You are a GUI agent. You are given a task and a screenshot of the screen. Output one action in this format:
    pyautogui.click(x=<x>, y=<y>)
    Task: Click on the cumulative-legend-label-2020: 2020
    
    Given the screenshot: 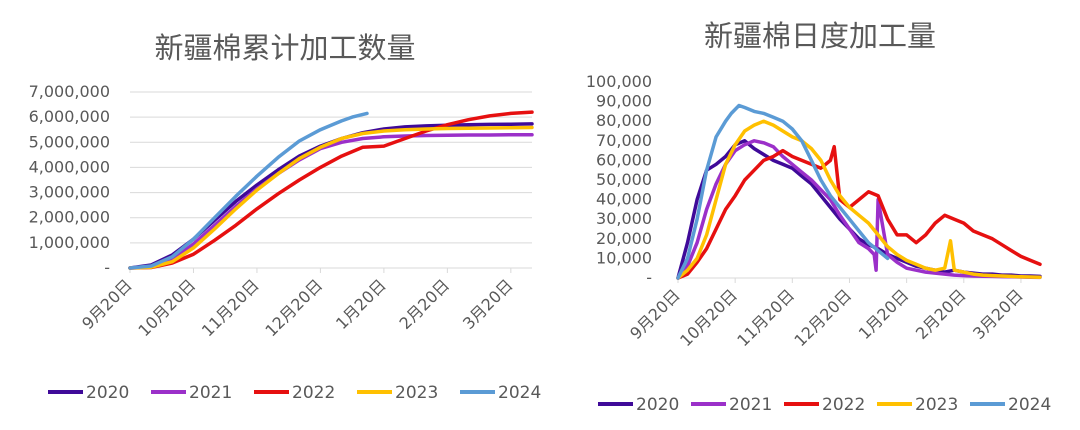 What is the action you would take?
    pyautogui.click(x=107, y=393)
    